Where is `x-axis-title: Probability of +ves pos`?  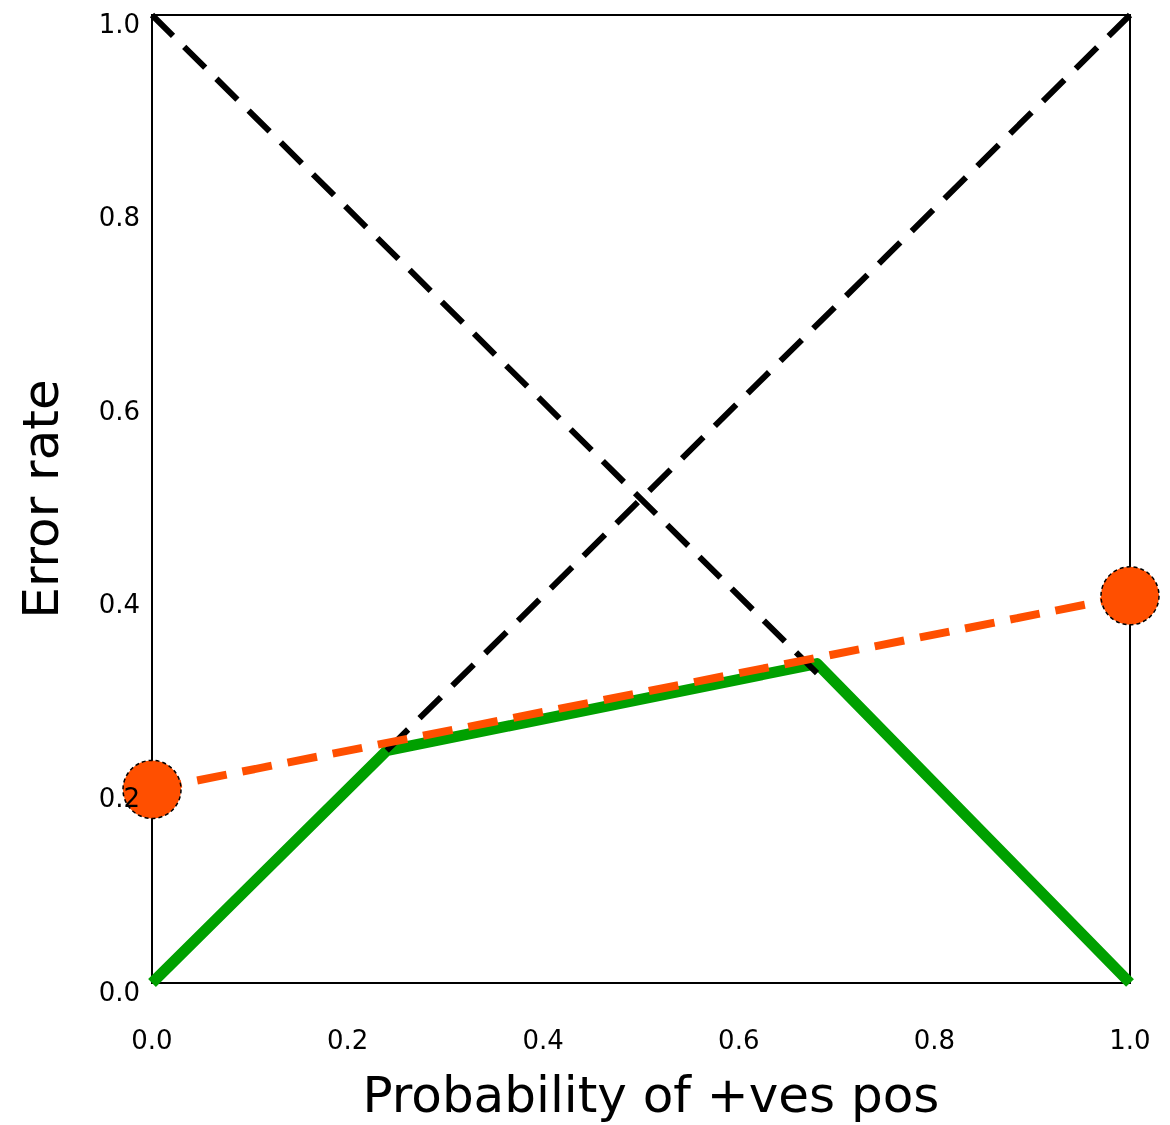
x-axis-title: Probability of +ves pos is located at coordinates (651, 1095).